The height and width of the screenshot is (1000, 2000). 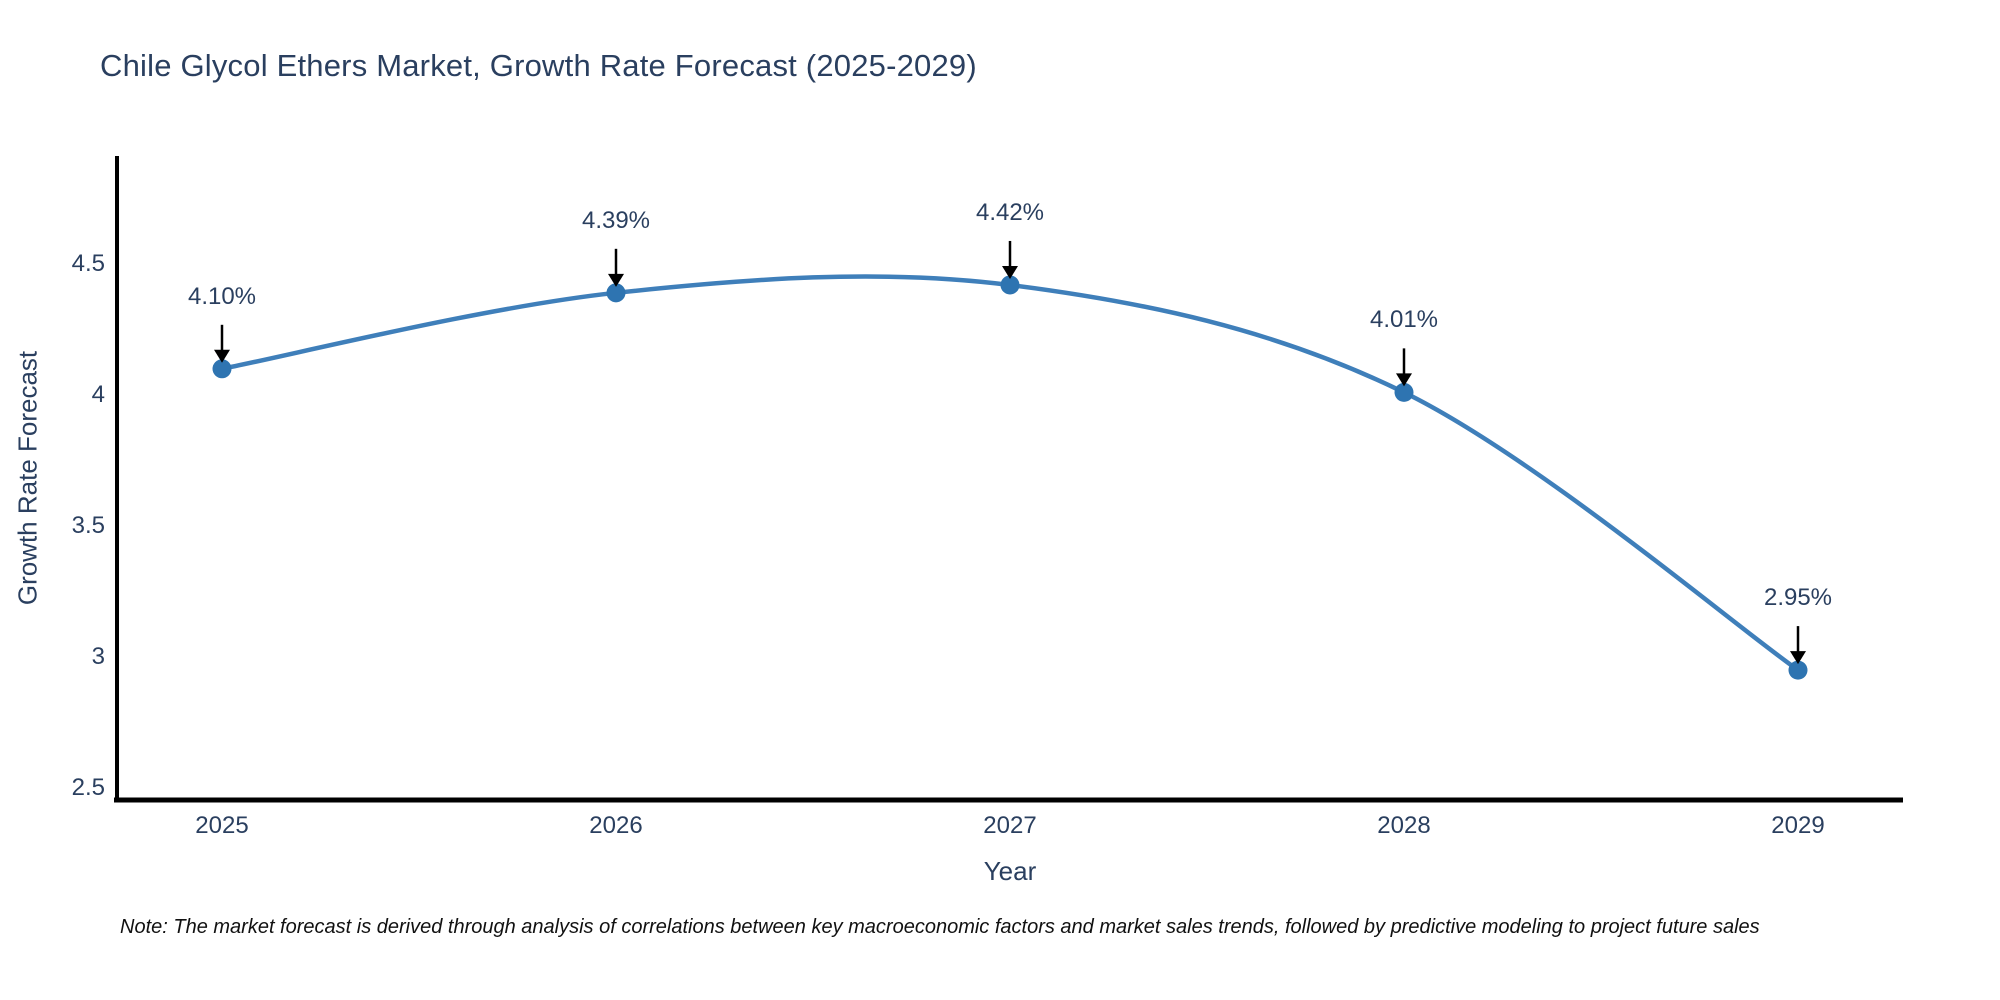 I want to click on data-point-value-label: 4.42%, so click(x=1010, y=212).